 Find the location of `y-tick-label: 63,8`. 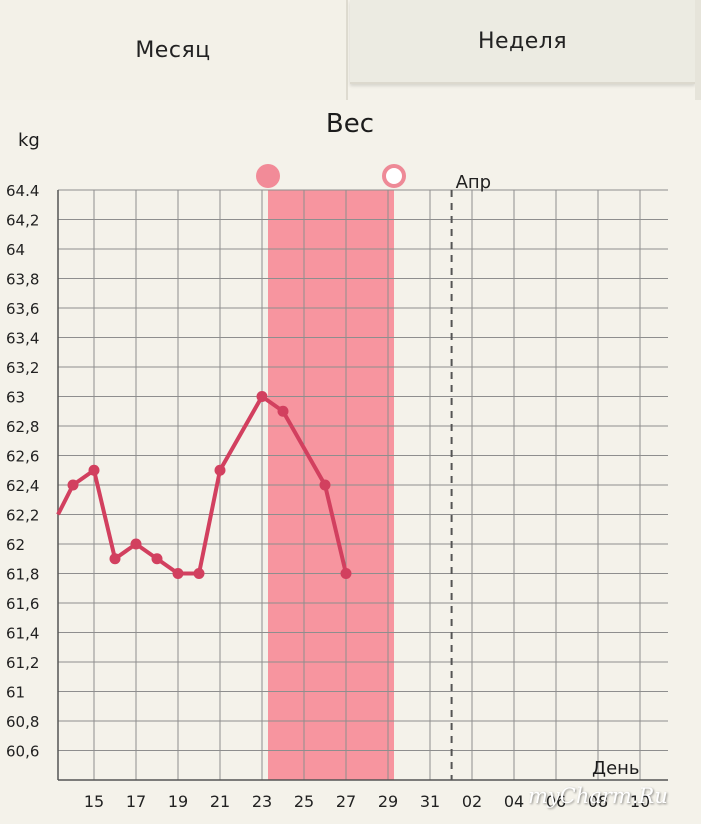

y-tick-label: 63,8 is located at coordinates (22, 280).